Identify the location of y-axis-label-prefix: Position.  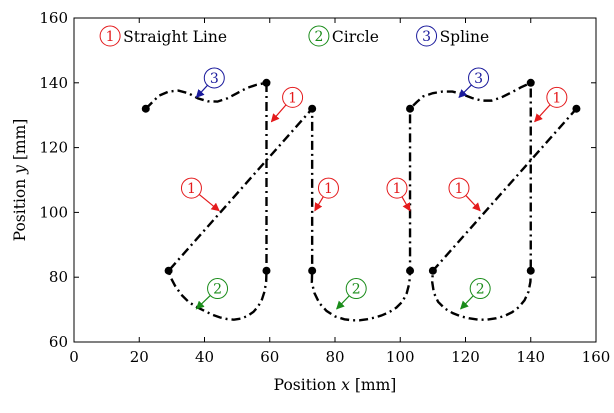
(20, 207).